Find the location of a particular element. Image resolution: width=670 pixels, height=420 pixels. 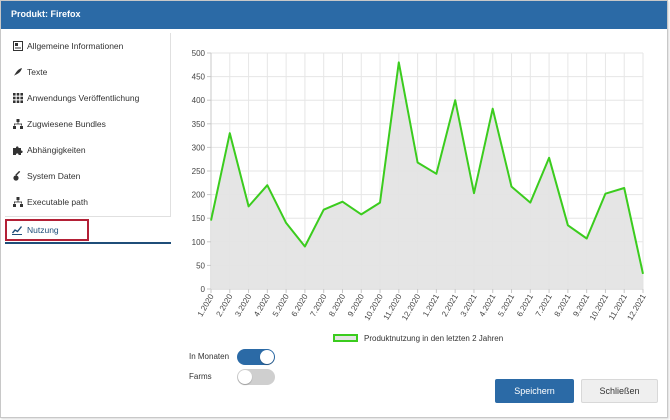

y-tick-label: 100 is located at coordinates (199, 242).